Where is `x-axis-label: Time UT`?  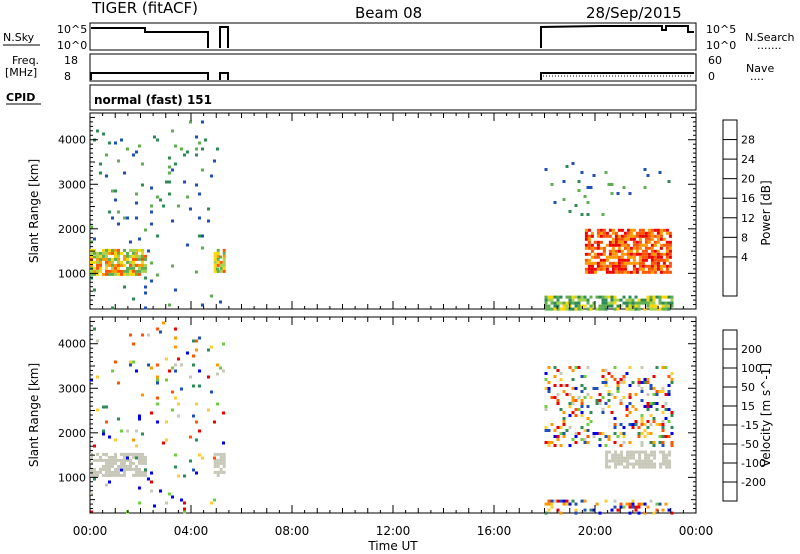
x-axis-label: Time UT is located at coordinates (392, 546).